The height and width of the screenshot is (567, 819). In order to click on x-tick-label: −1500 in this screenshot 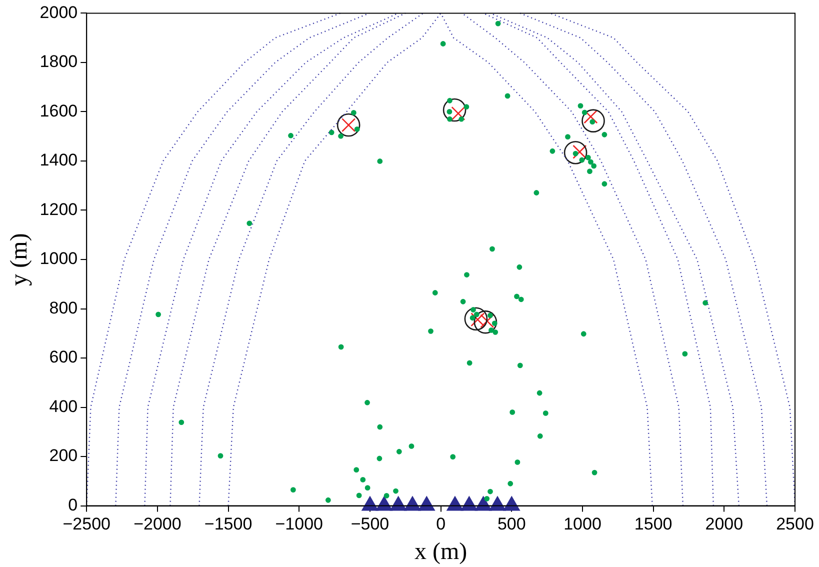, I will do `click(228, 524)`.